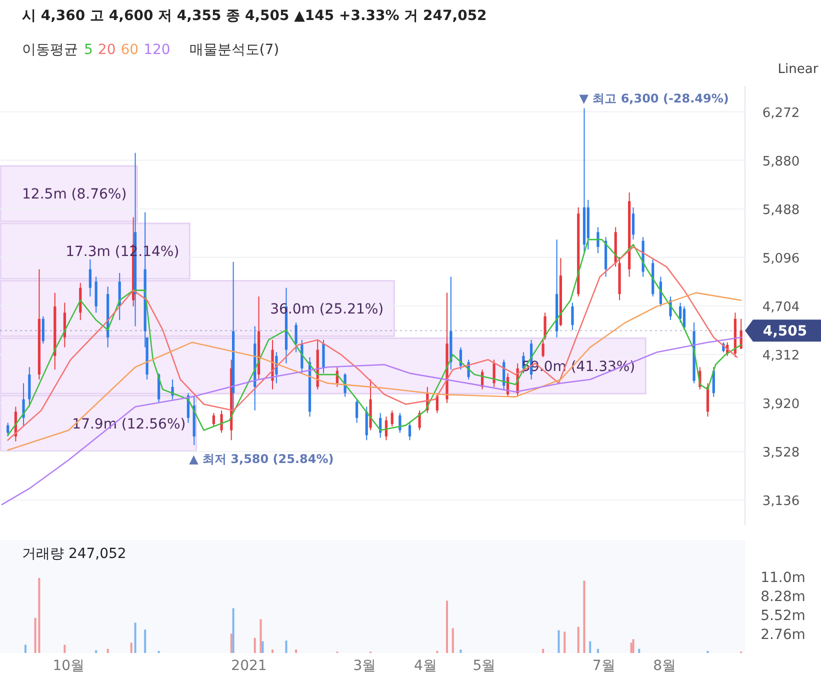 The image size is (821, 687). I want to click on y-tick-label: 5,880, so click(781, 162).